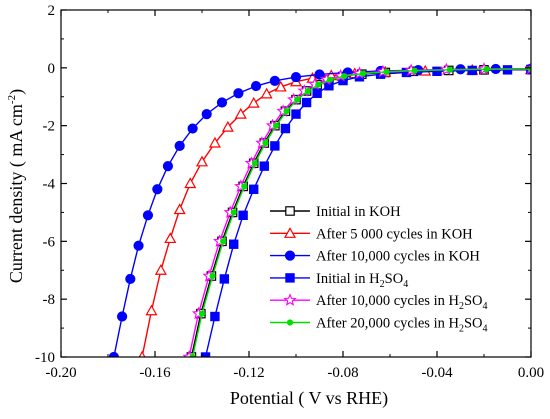 The width and height of the screenshot is (550, 419). Describe the element at coordinates (49, 185) in the screenshot. I see `y-tick-label: -4` at that location.